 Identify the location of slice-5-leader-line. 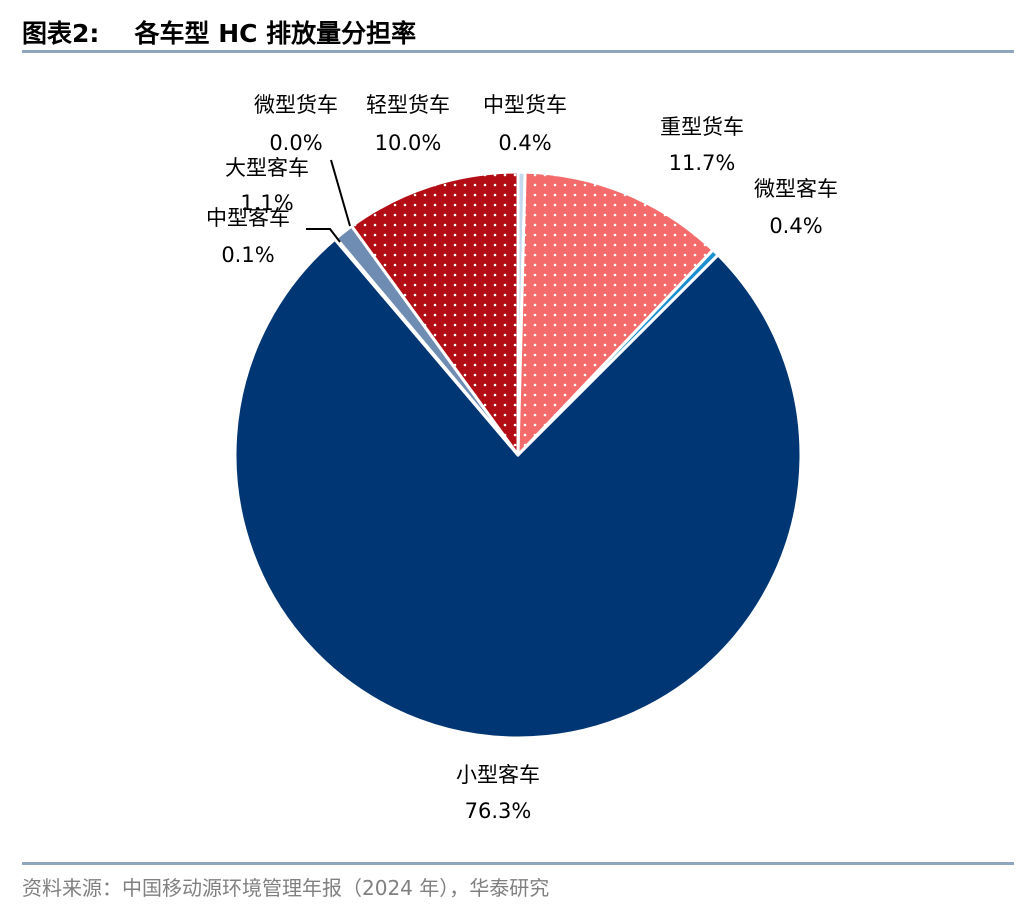
(340, 193).